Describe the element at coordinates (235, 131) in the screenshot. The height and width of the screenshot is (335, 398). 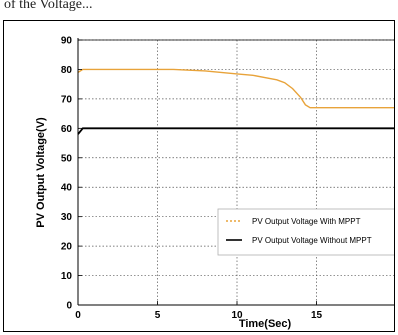
I see `series-line-without-mppt` at that location.